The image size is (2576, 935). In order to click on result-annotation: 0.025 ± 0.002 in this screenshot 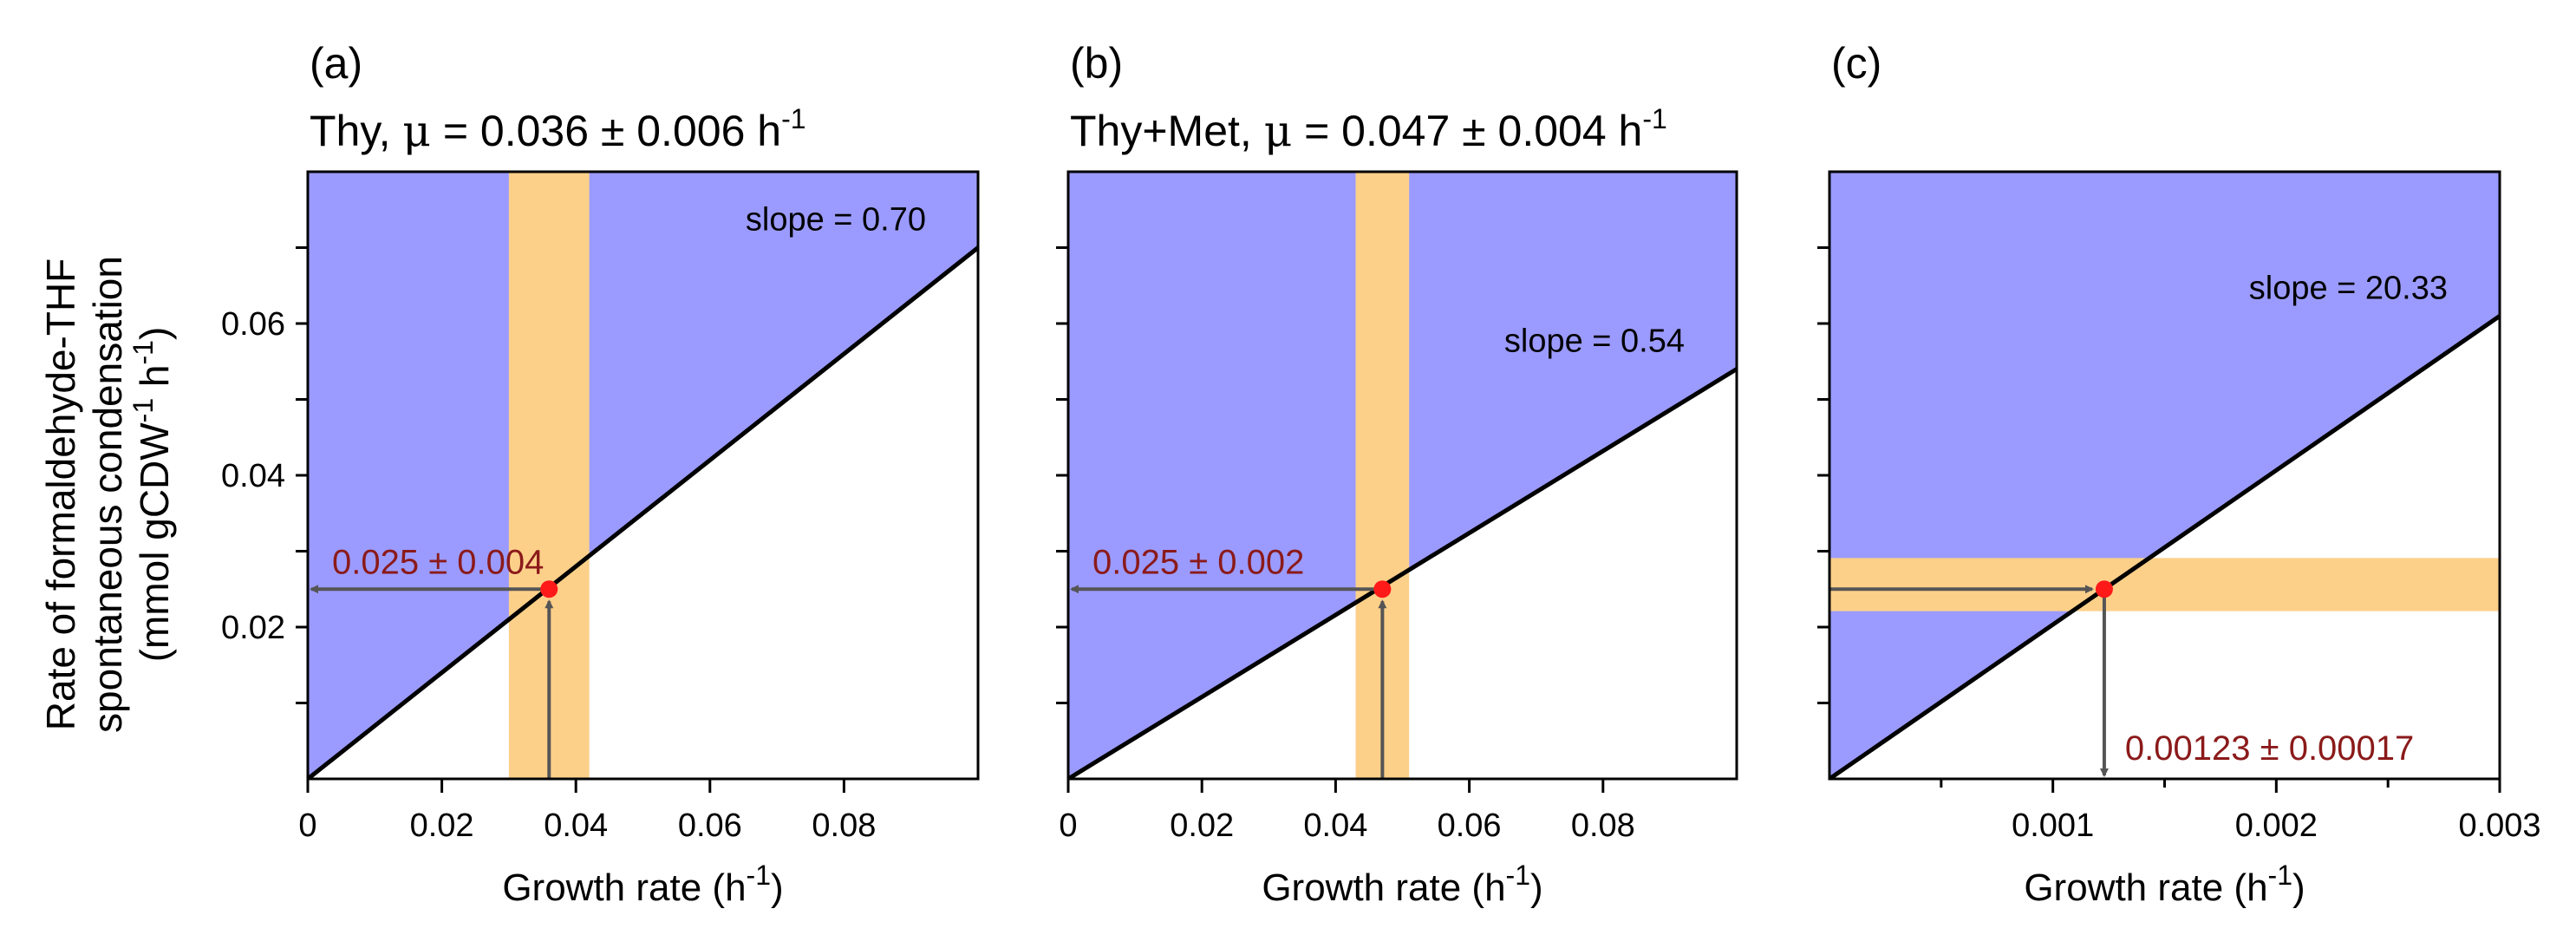, I will do `click(1198, 562)`.